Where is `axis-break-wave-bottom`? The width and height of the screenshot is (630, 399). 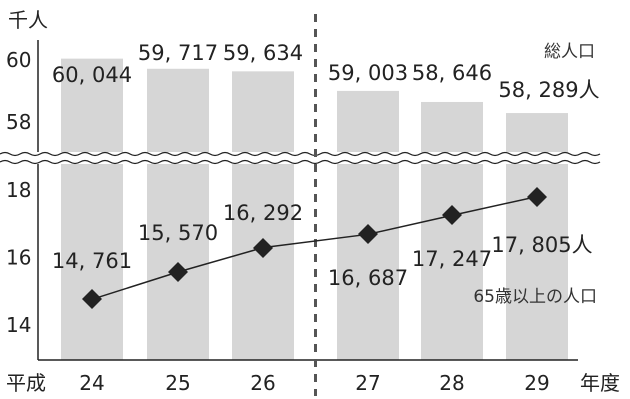
axis-break-wave-bottom is located at coordinates (300, 162).